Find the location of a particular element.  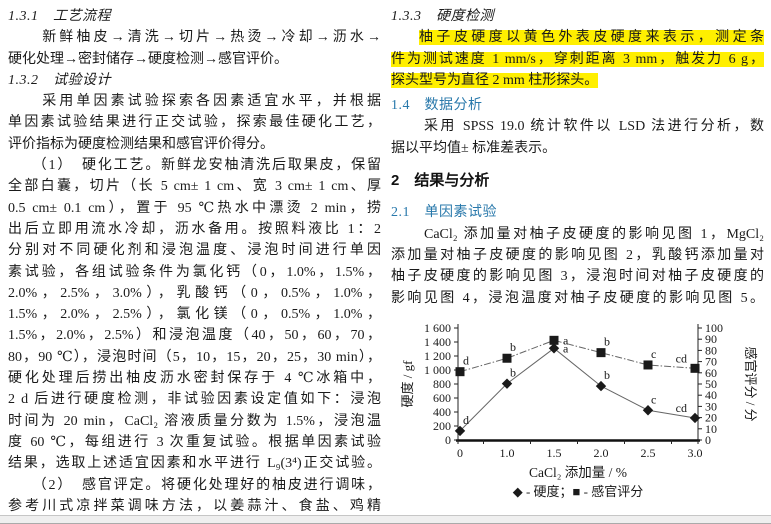

text-line-content: （1） 硬化工艺。新鲜龙安柚清洗后取果皮，保留 is located at coordinates (194, 166).